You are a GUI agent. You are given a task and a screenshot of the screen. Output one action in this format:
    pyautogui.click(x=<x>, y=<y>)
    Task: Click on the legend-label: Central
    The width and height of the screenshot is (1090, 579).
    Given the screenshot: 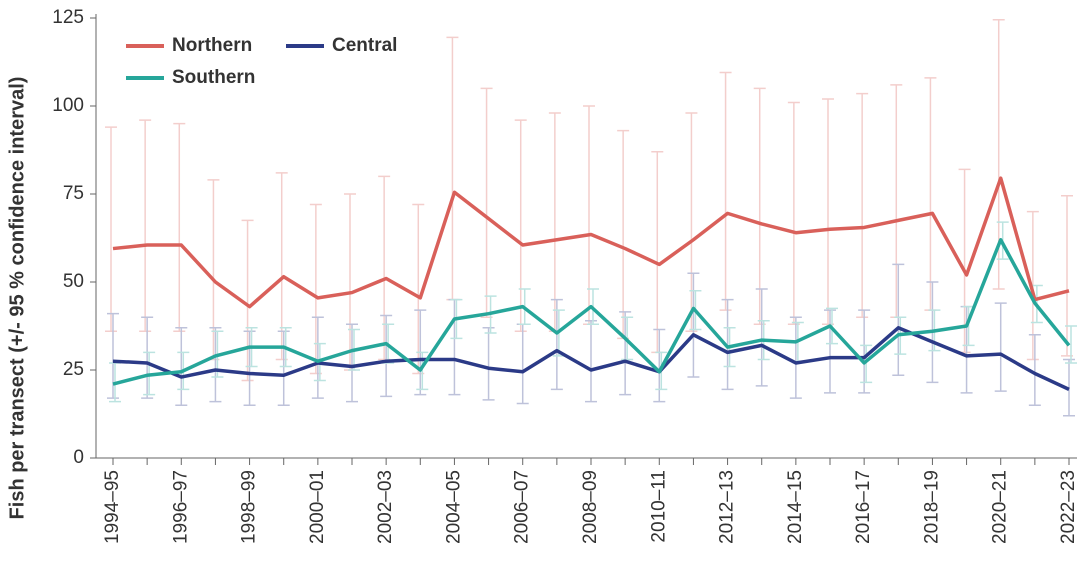 What is the action you would take?
    pyautogui.click(x=364, y=45)
    